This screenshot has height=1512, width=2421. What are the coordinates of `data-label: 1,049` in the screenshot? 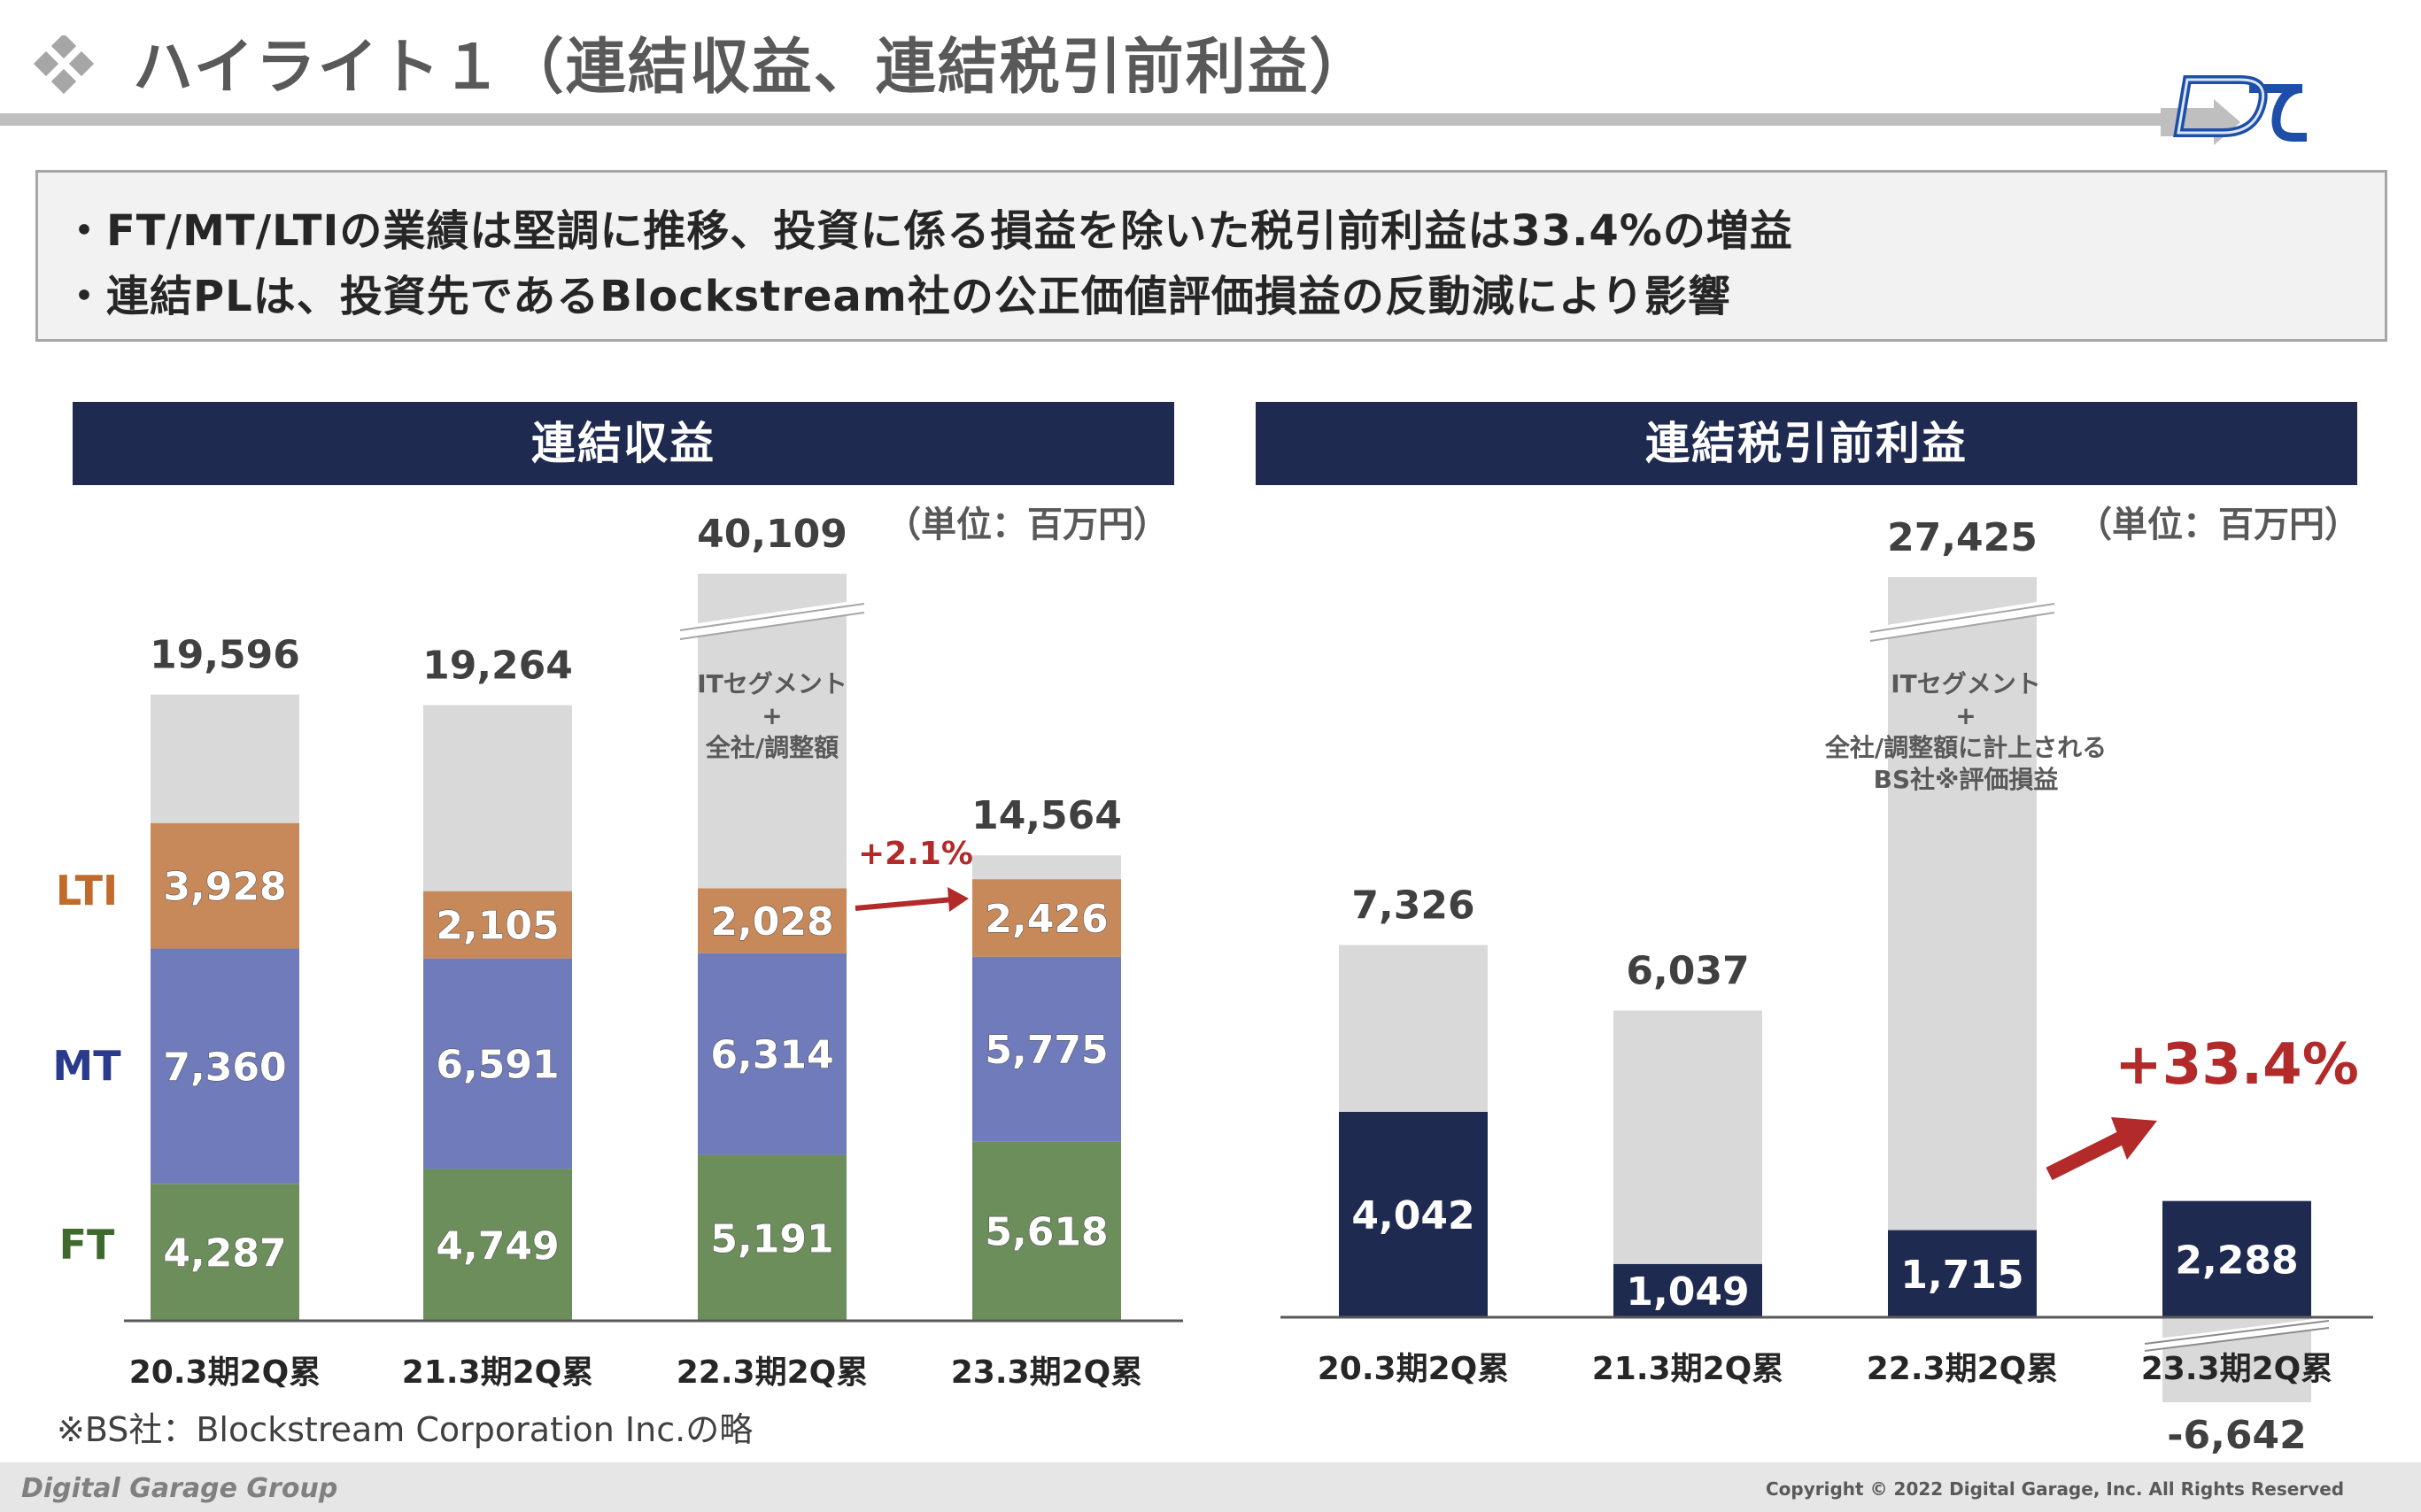 It's located at (1687, 1292).